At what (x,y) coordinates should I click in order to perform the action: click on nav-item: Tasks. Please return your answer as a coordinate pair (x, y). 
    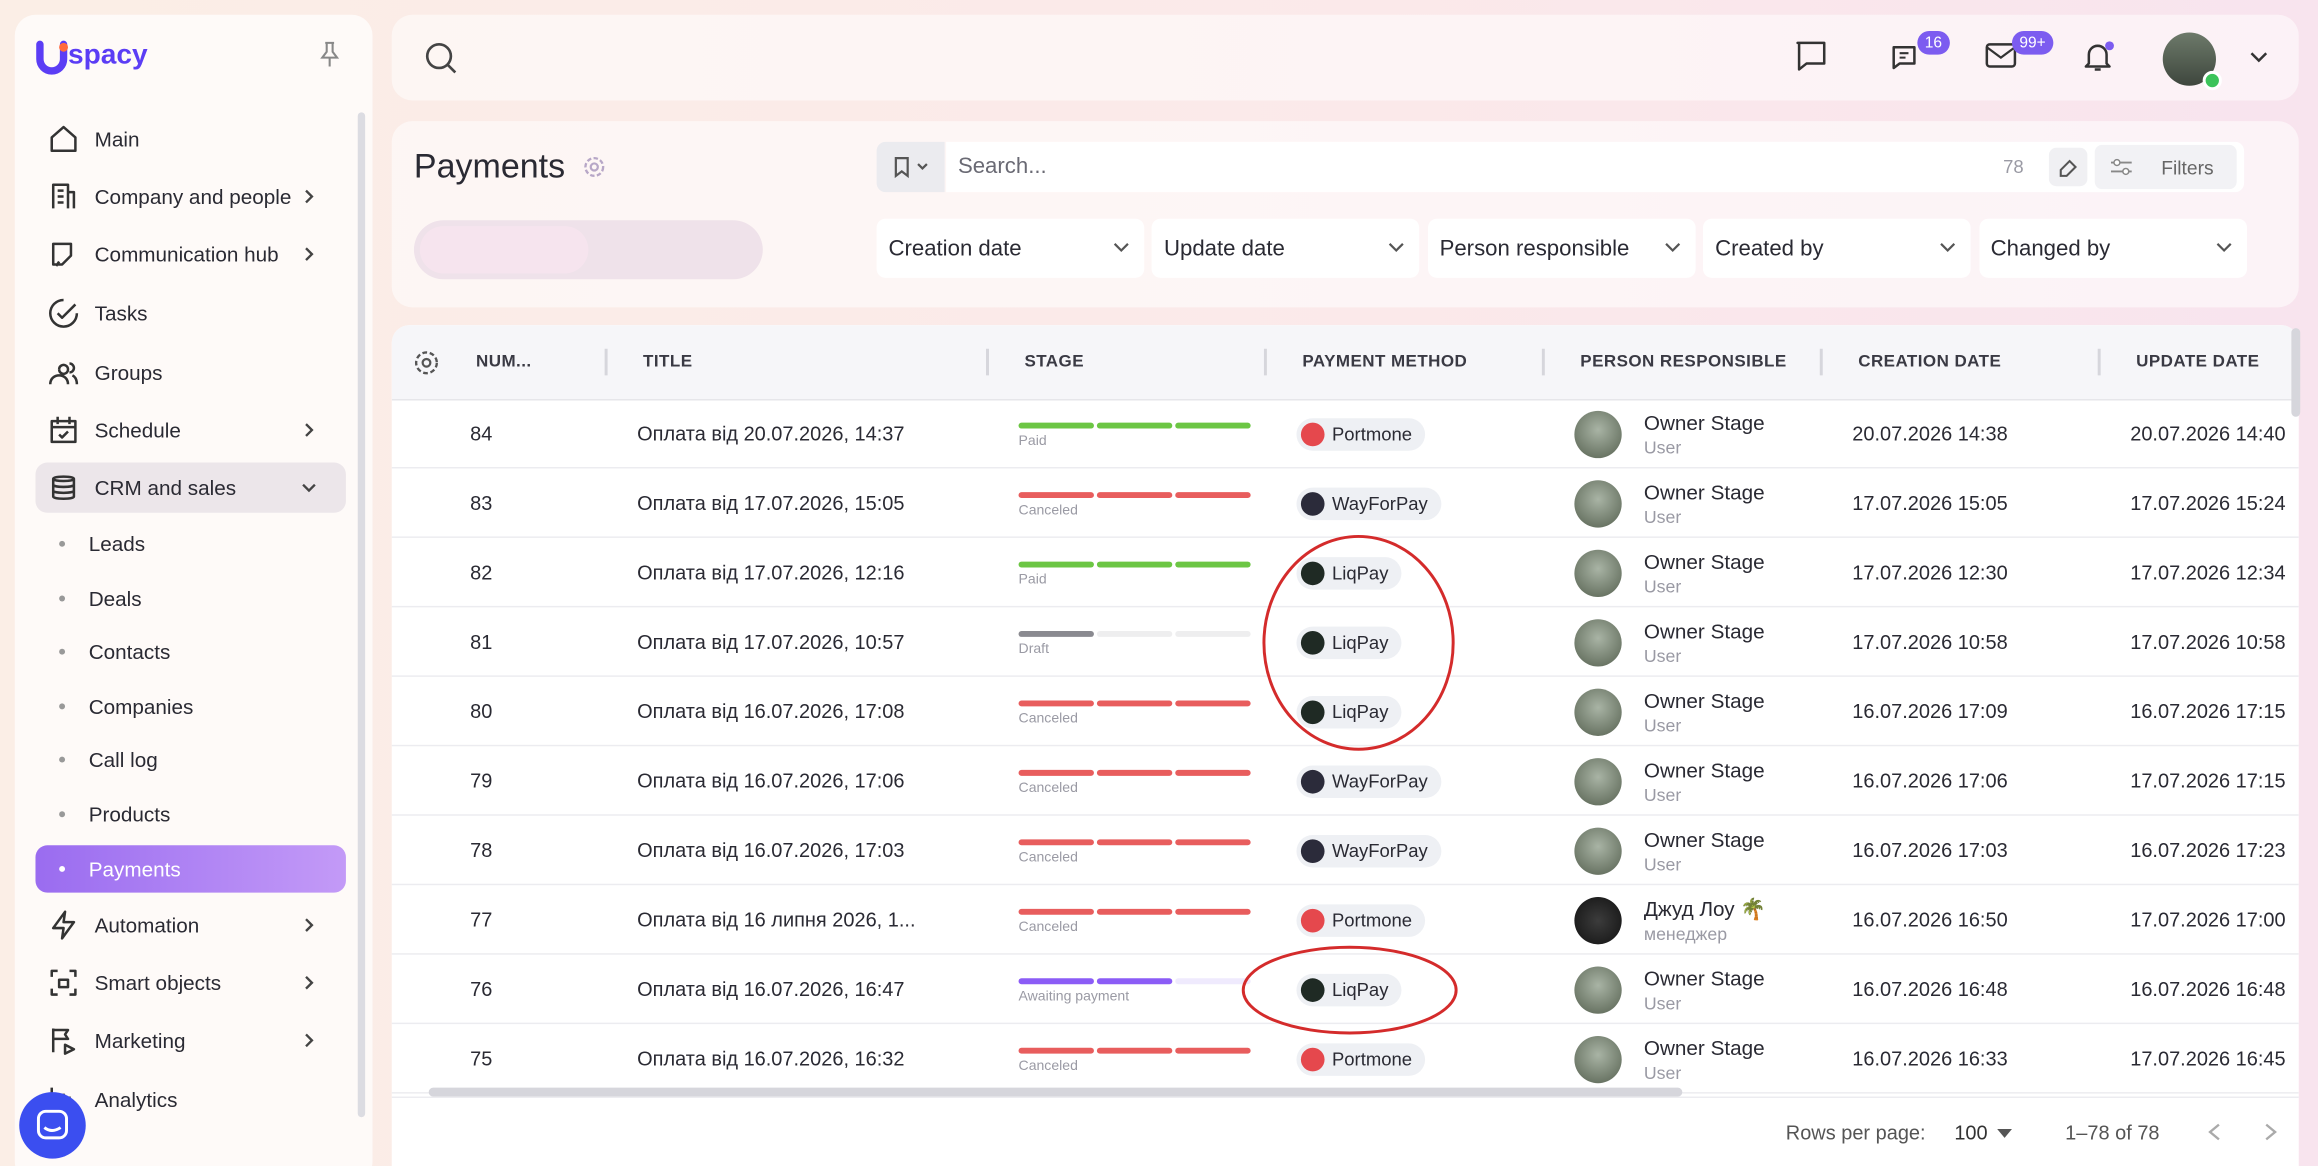
    Looking at the image, I should click on (190, 313).